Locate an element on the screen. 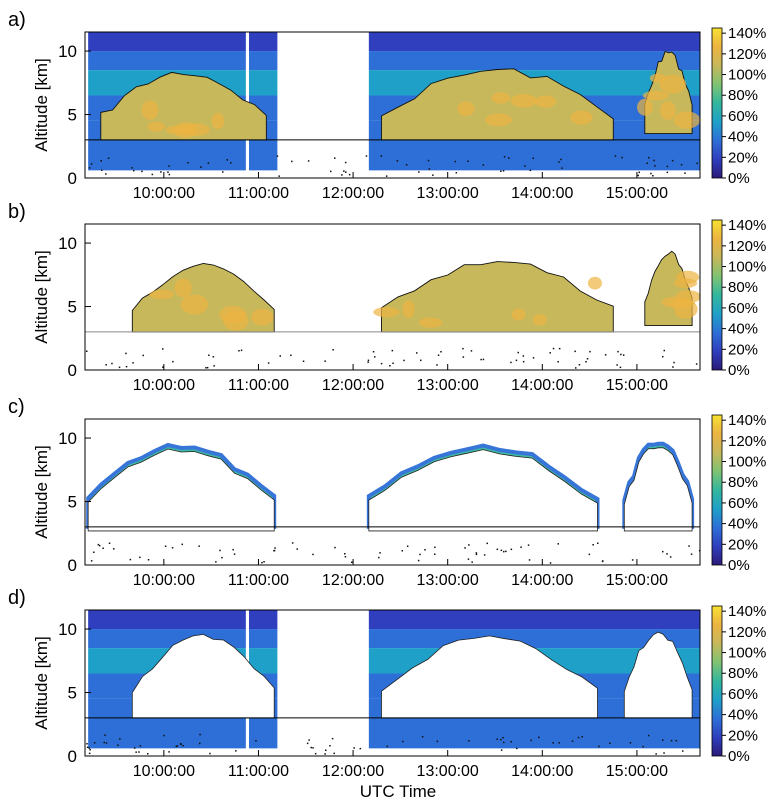 This screenshot has height=804, width=782. y-axis-title: Altitude [km] is located at coordinates (41, 683).